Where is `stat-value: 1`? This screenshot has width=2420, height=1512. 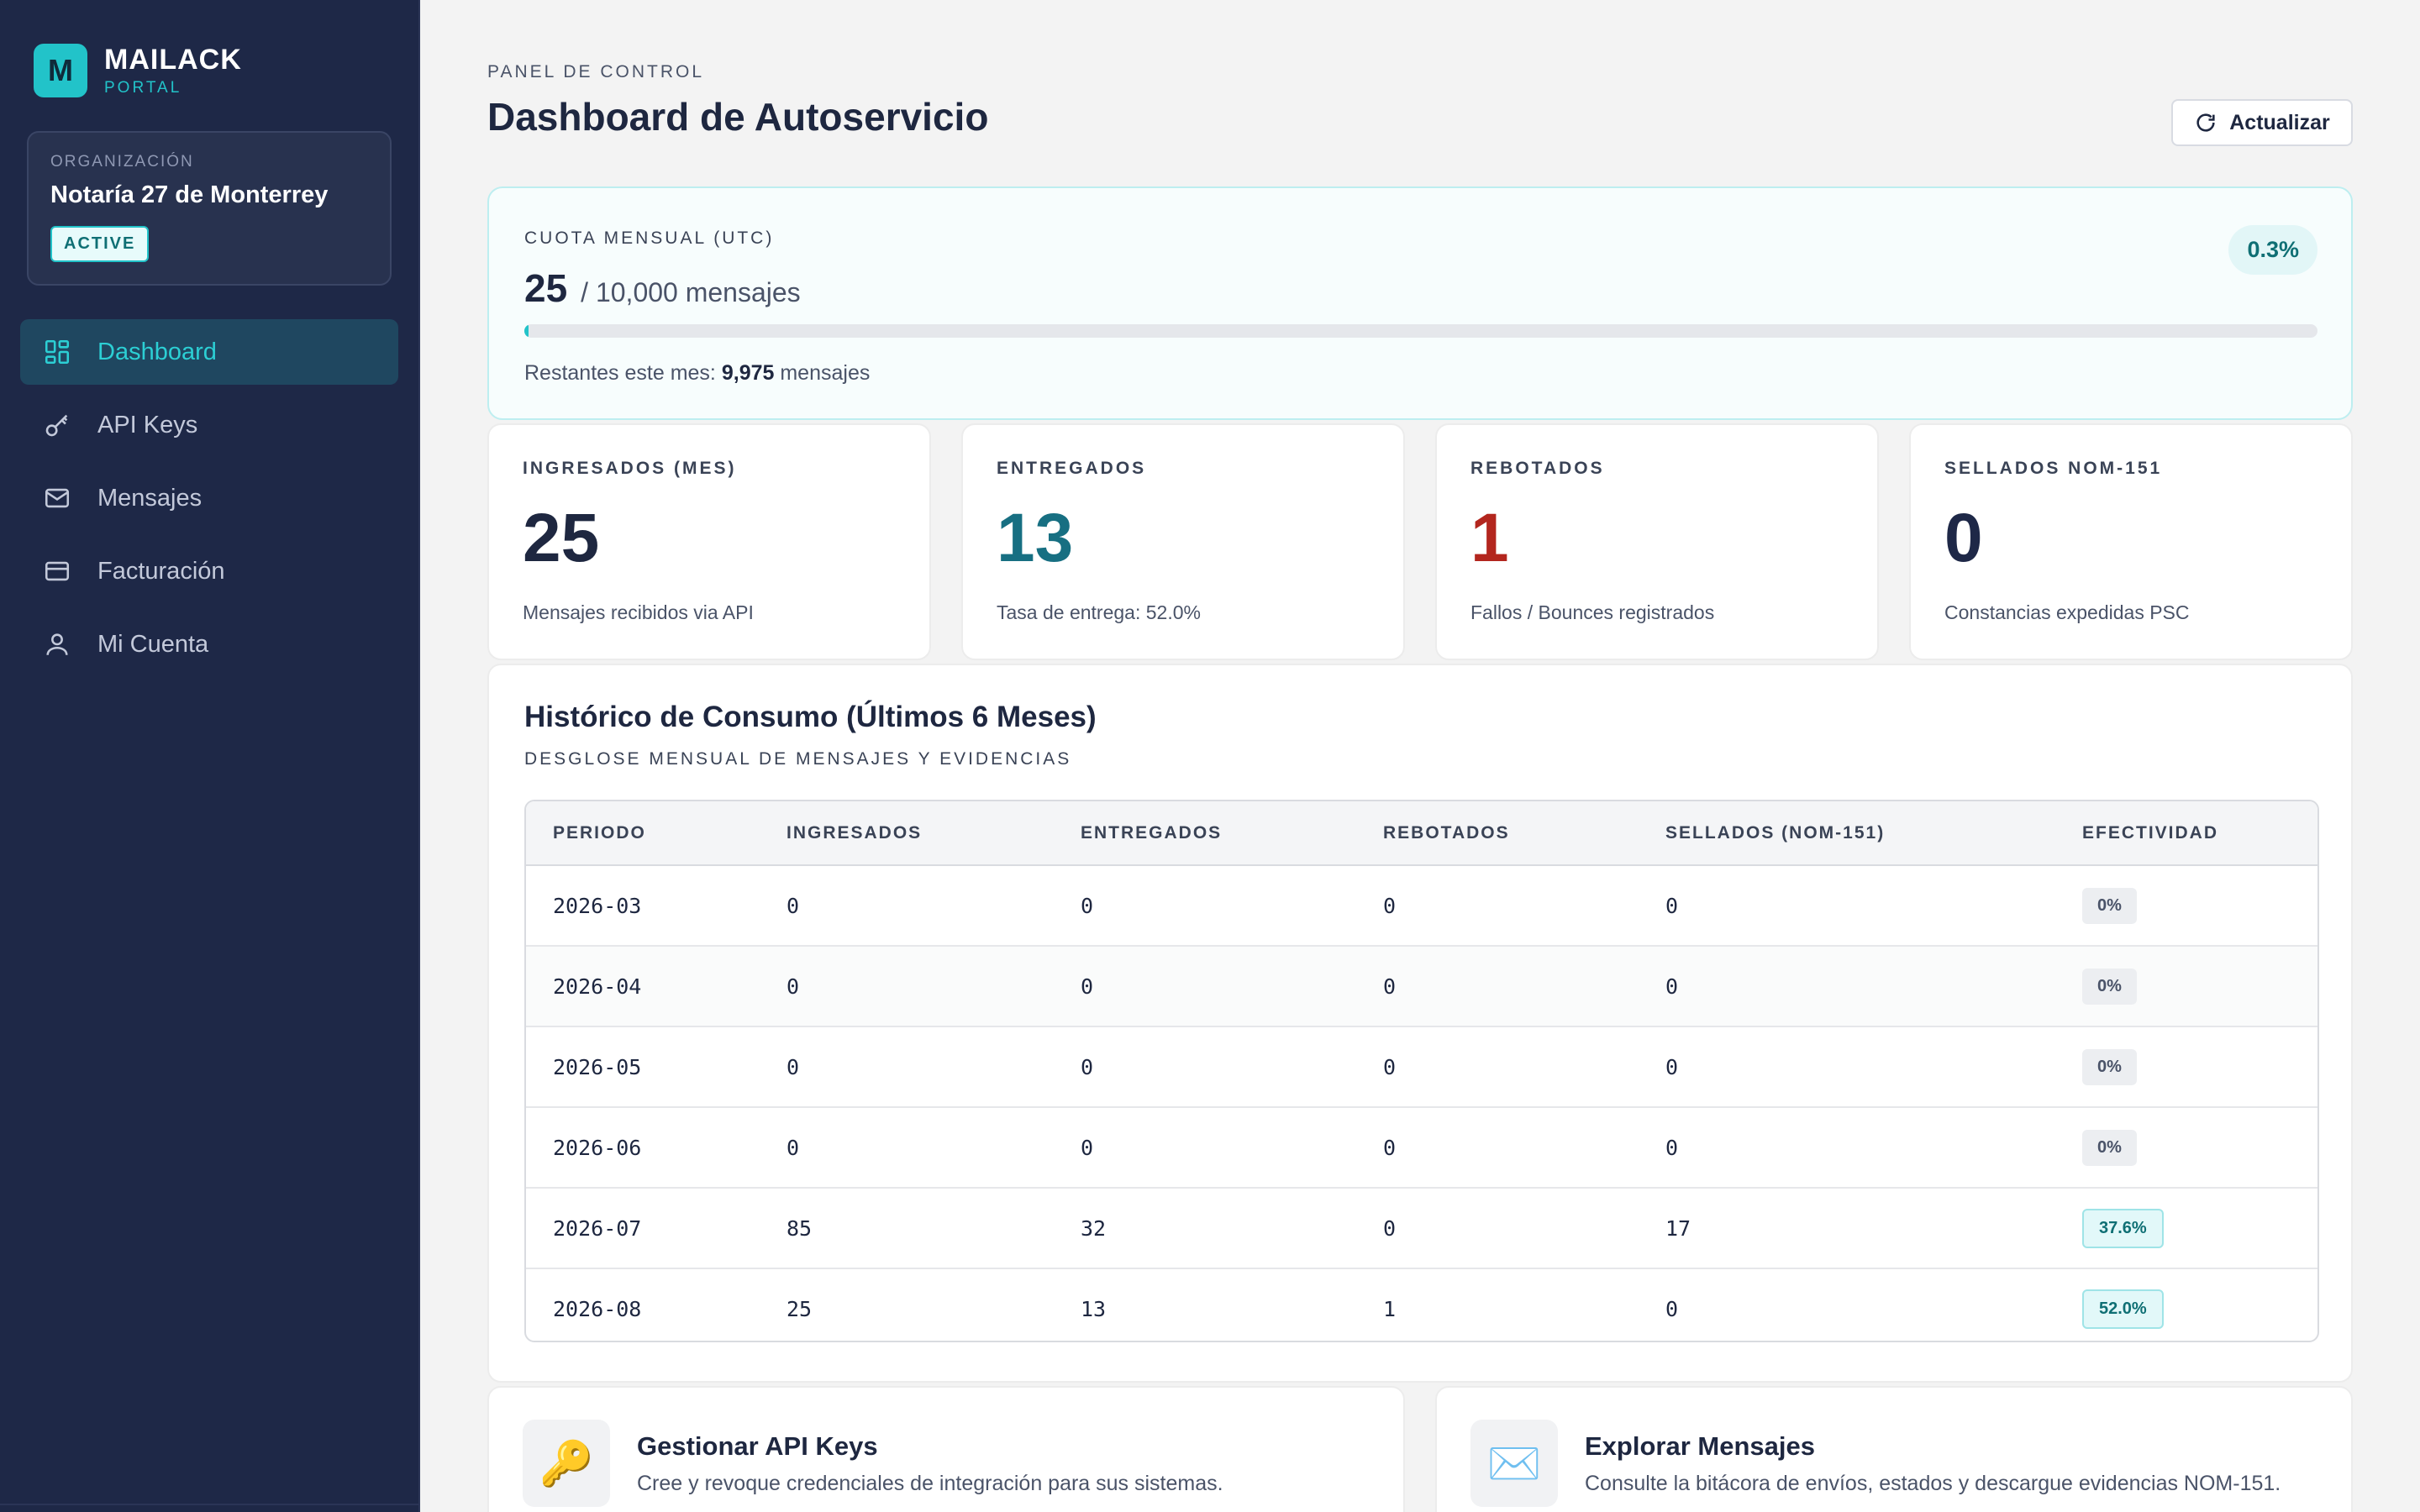 stat-value: 1 is located at coordinates (1489, 538).